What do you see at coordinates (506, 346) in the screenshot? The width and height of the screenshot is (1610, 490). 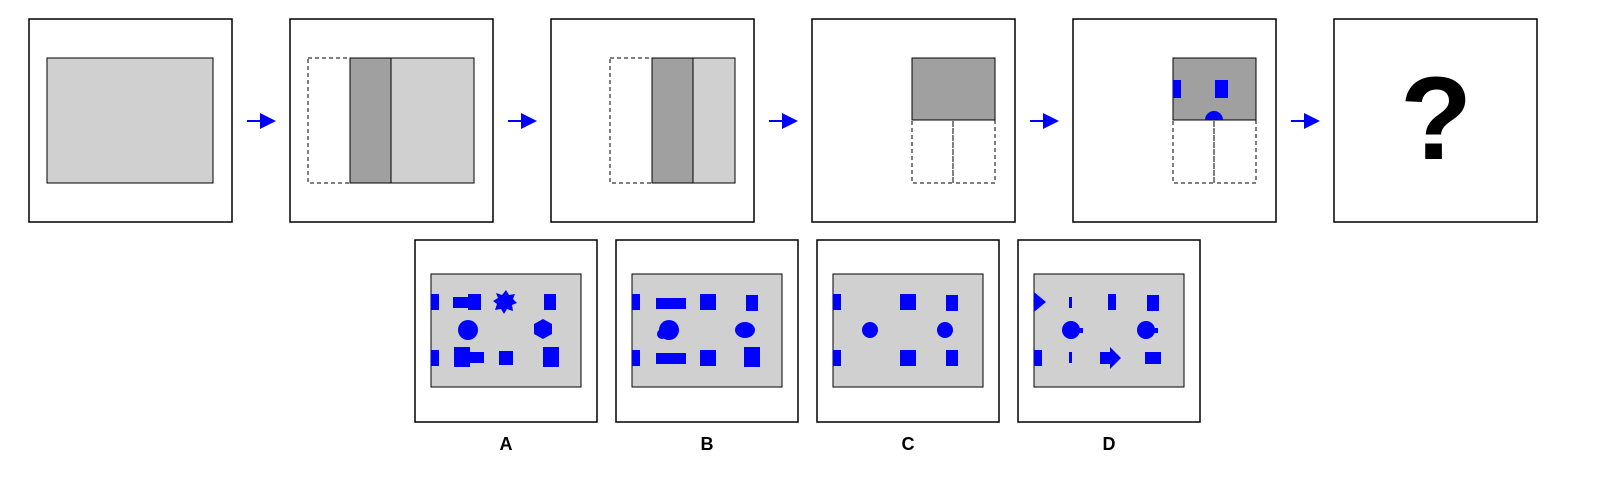 I see `option-a: A` at bounding box center [506, 346].